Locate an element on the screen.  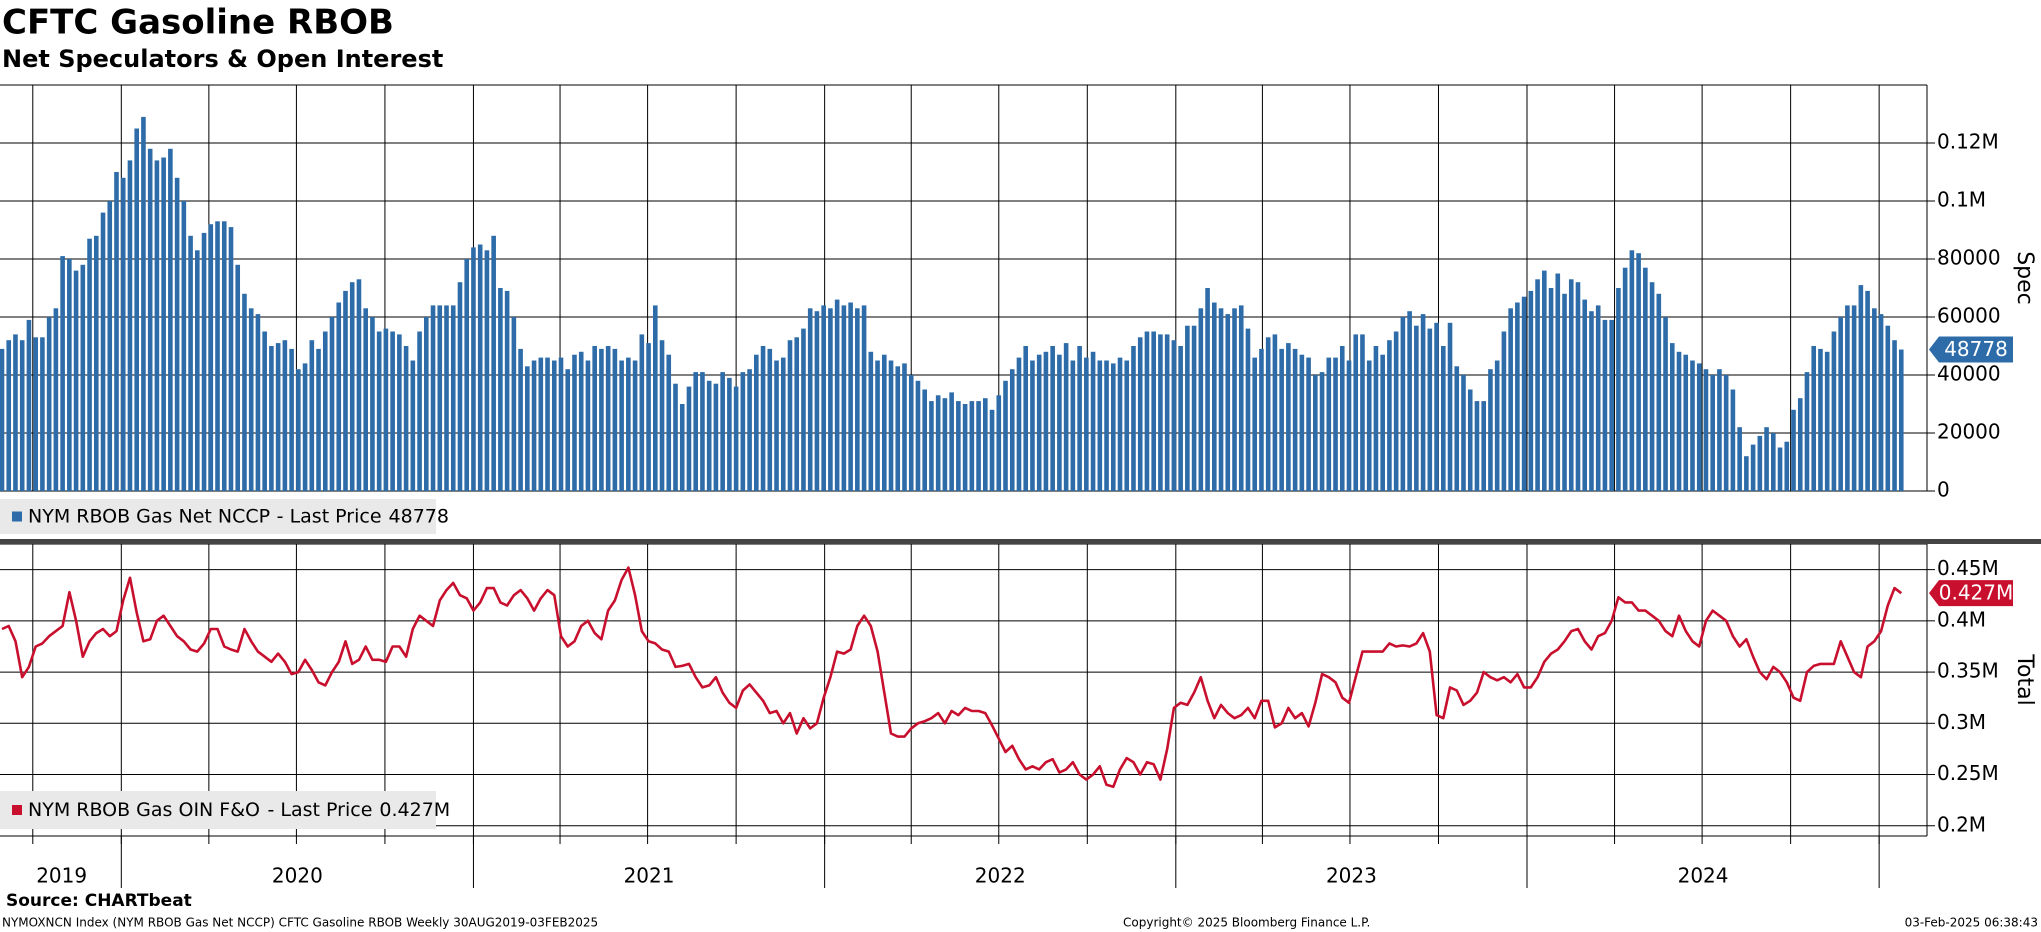
legend-text: NYM RBOB Gas OIN F&O - Last Price 0.427M is located at coordinates (239, 810).